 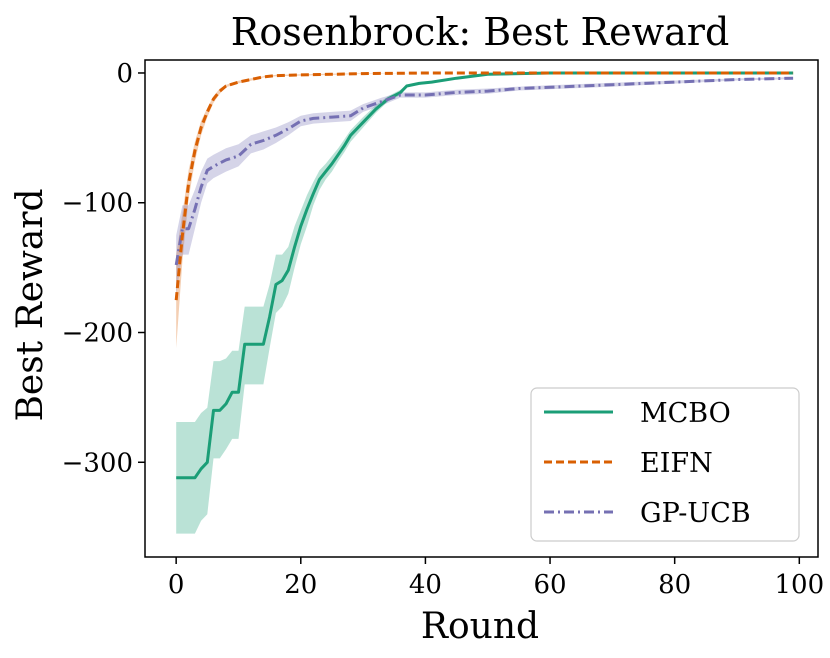 What do you see at coordinates (97, 463) in the screenshot?
I see `y-tick-label: −300` at bounding box center [97, 463].